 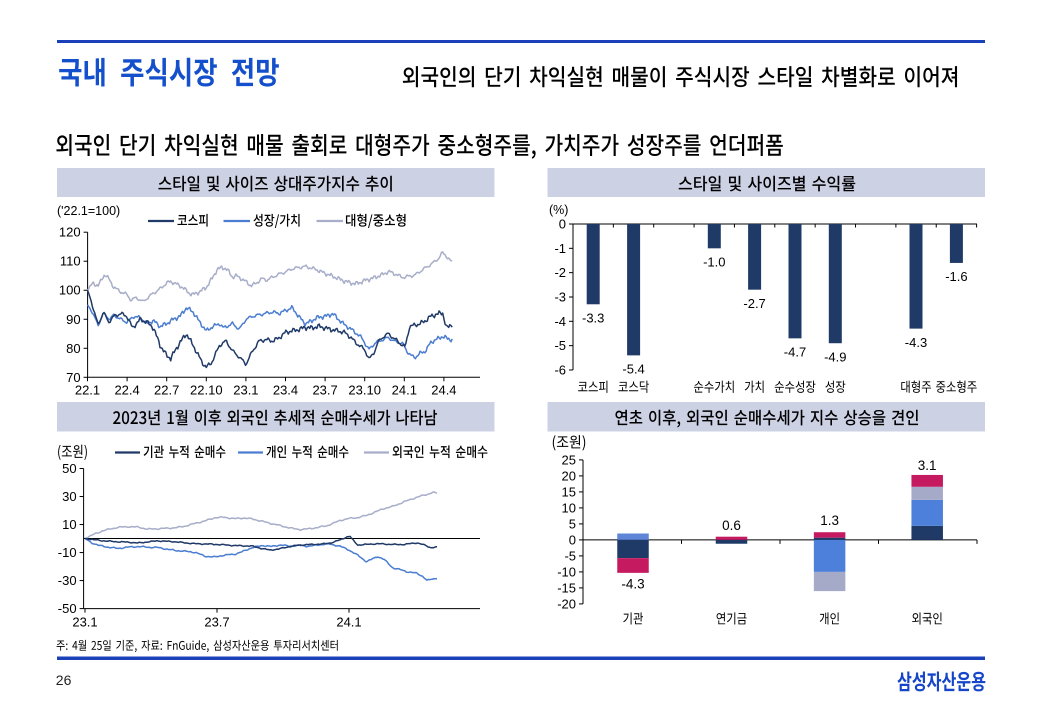 I want to click on svg-text: -5.4, so click(x=633, y=369).